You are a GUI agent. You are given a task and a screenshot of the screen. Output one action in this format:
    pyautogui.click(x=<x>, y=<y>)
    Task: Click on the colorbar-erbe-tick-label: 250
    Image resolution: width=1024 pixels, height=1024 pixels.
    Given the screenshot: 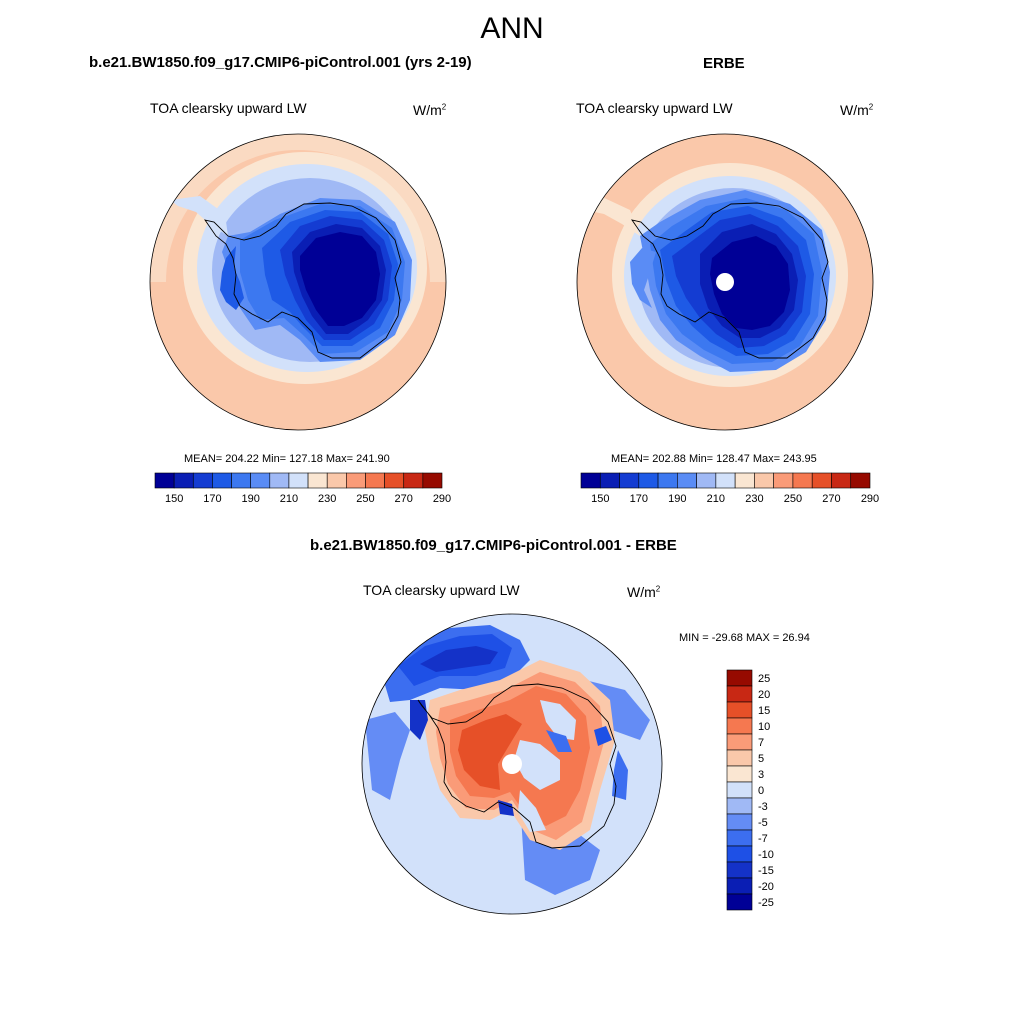 What is the action you would take?
    pyautogui.click(x=793, y=499)
    